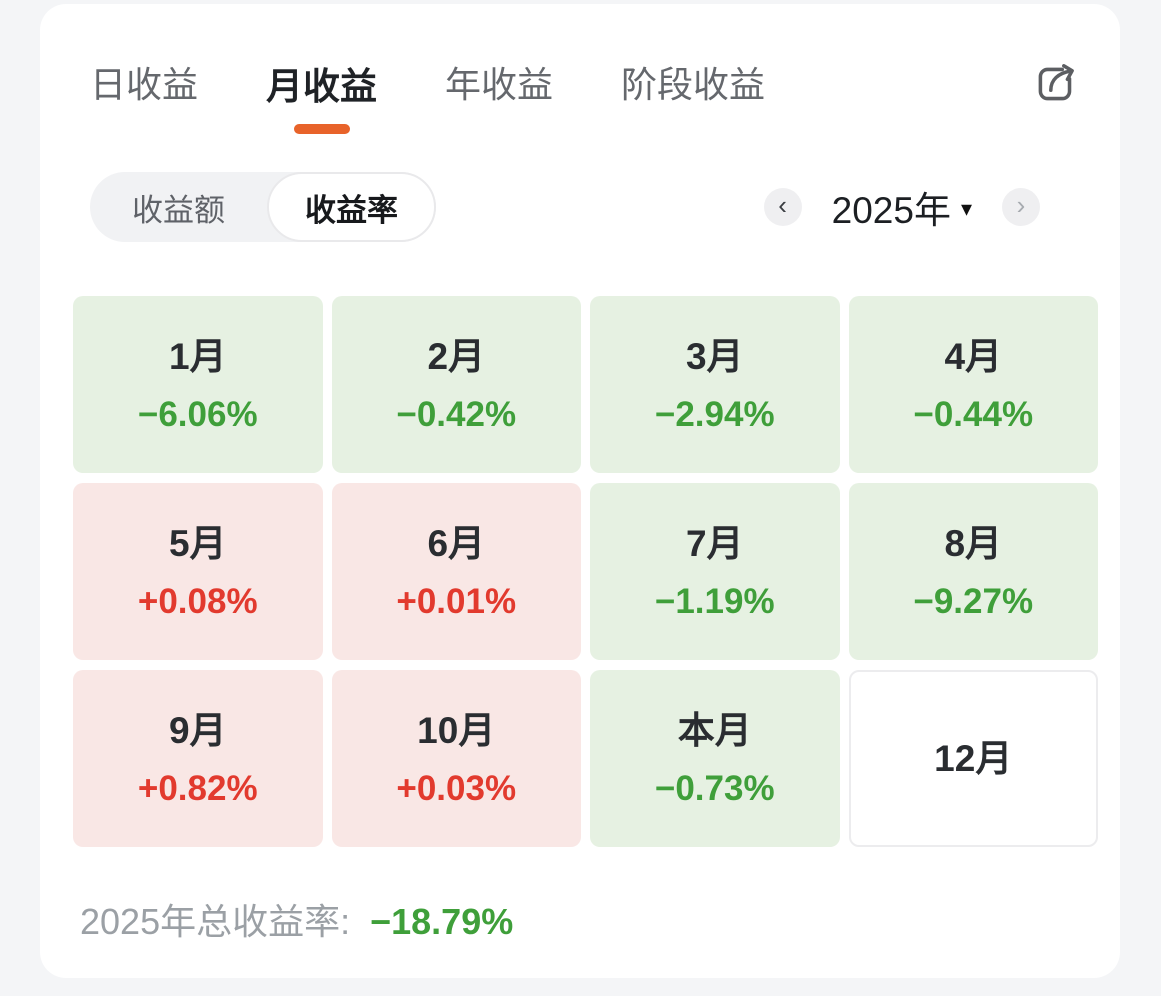  What do you see at coordinates (456, 414) in the screenshot?
I see `month-value: −0.42%` at bounding box center [456, 414].